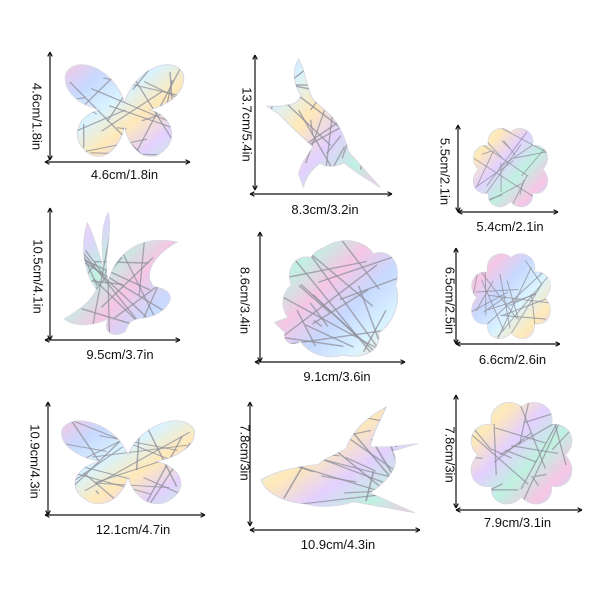  I want to click on width-label: 12.1cm/4.7in, so click(133, 529).